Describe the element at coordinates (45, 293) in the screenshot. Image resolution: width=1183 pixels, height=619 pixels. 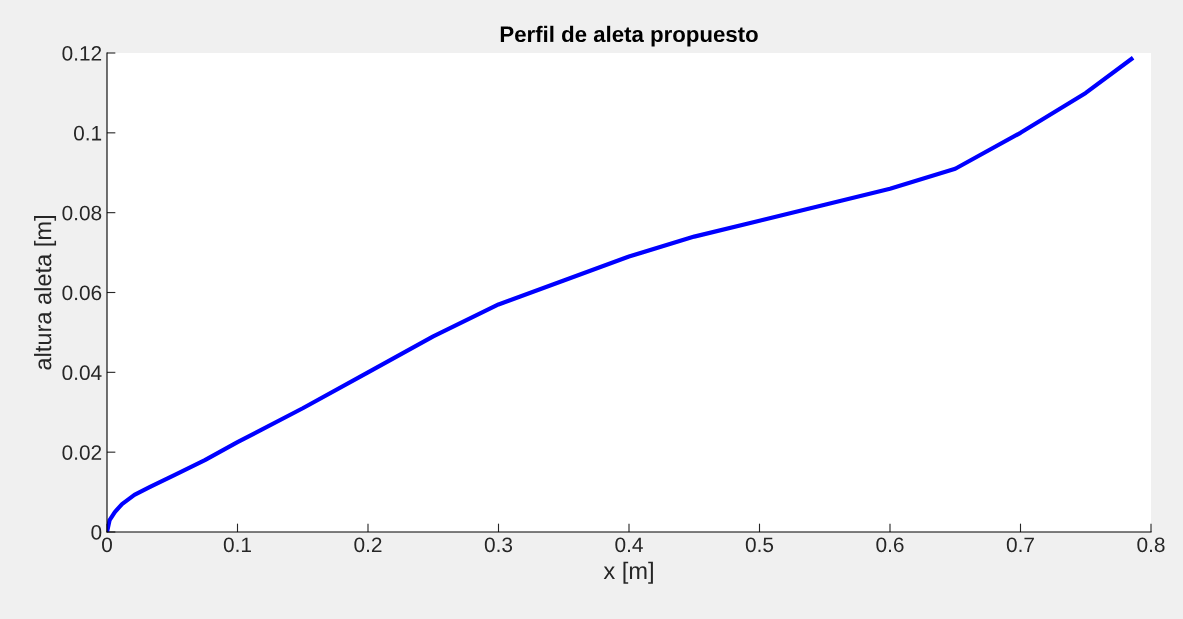
I see `y-axis-title: altura aleta [m]` at that location.